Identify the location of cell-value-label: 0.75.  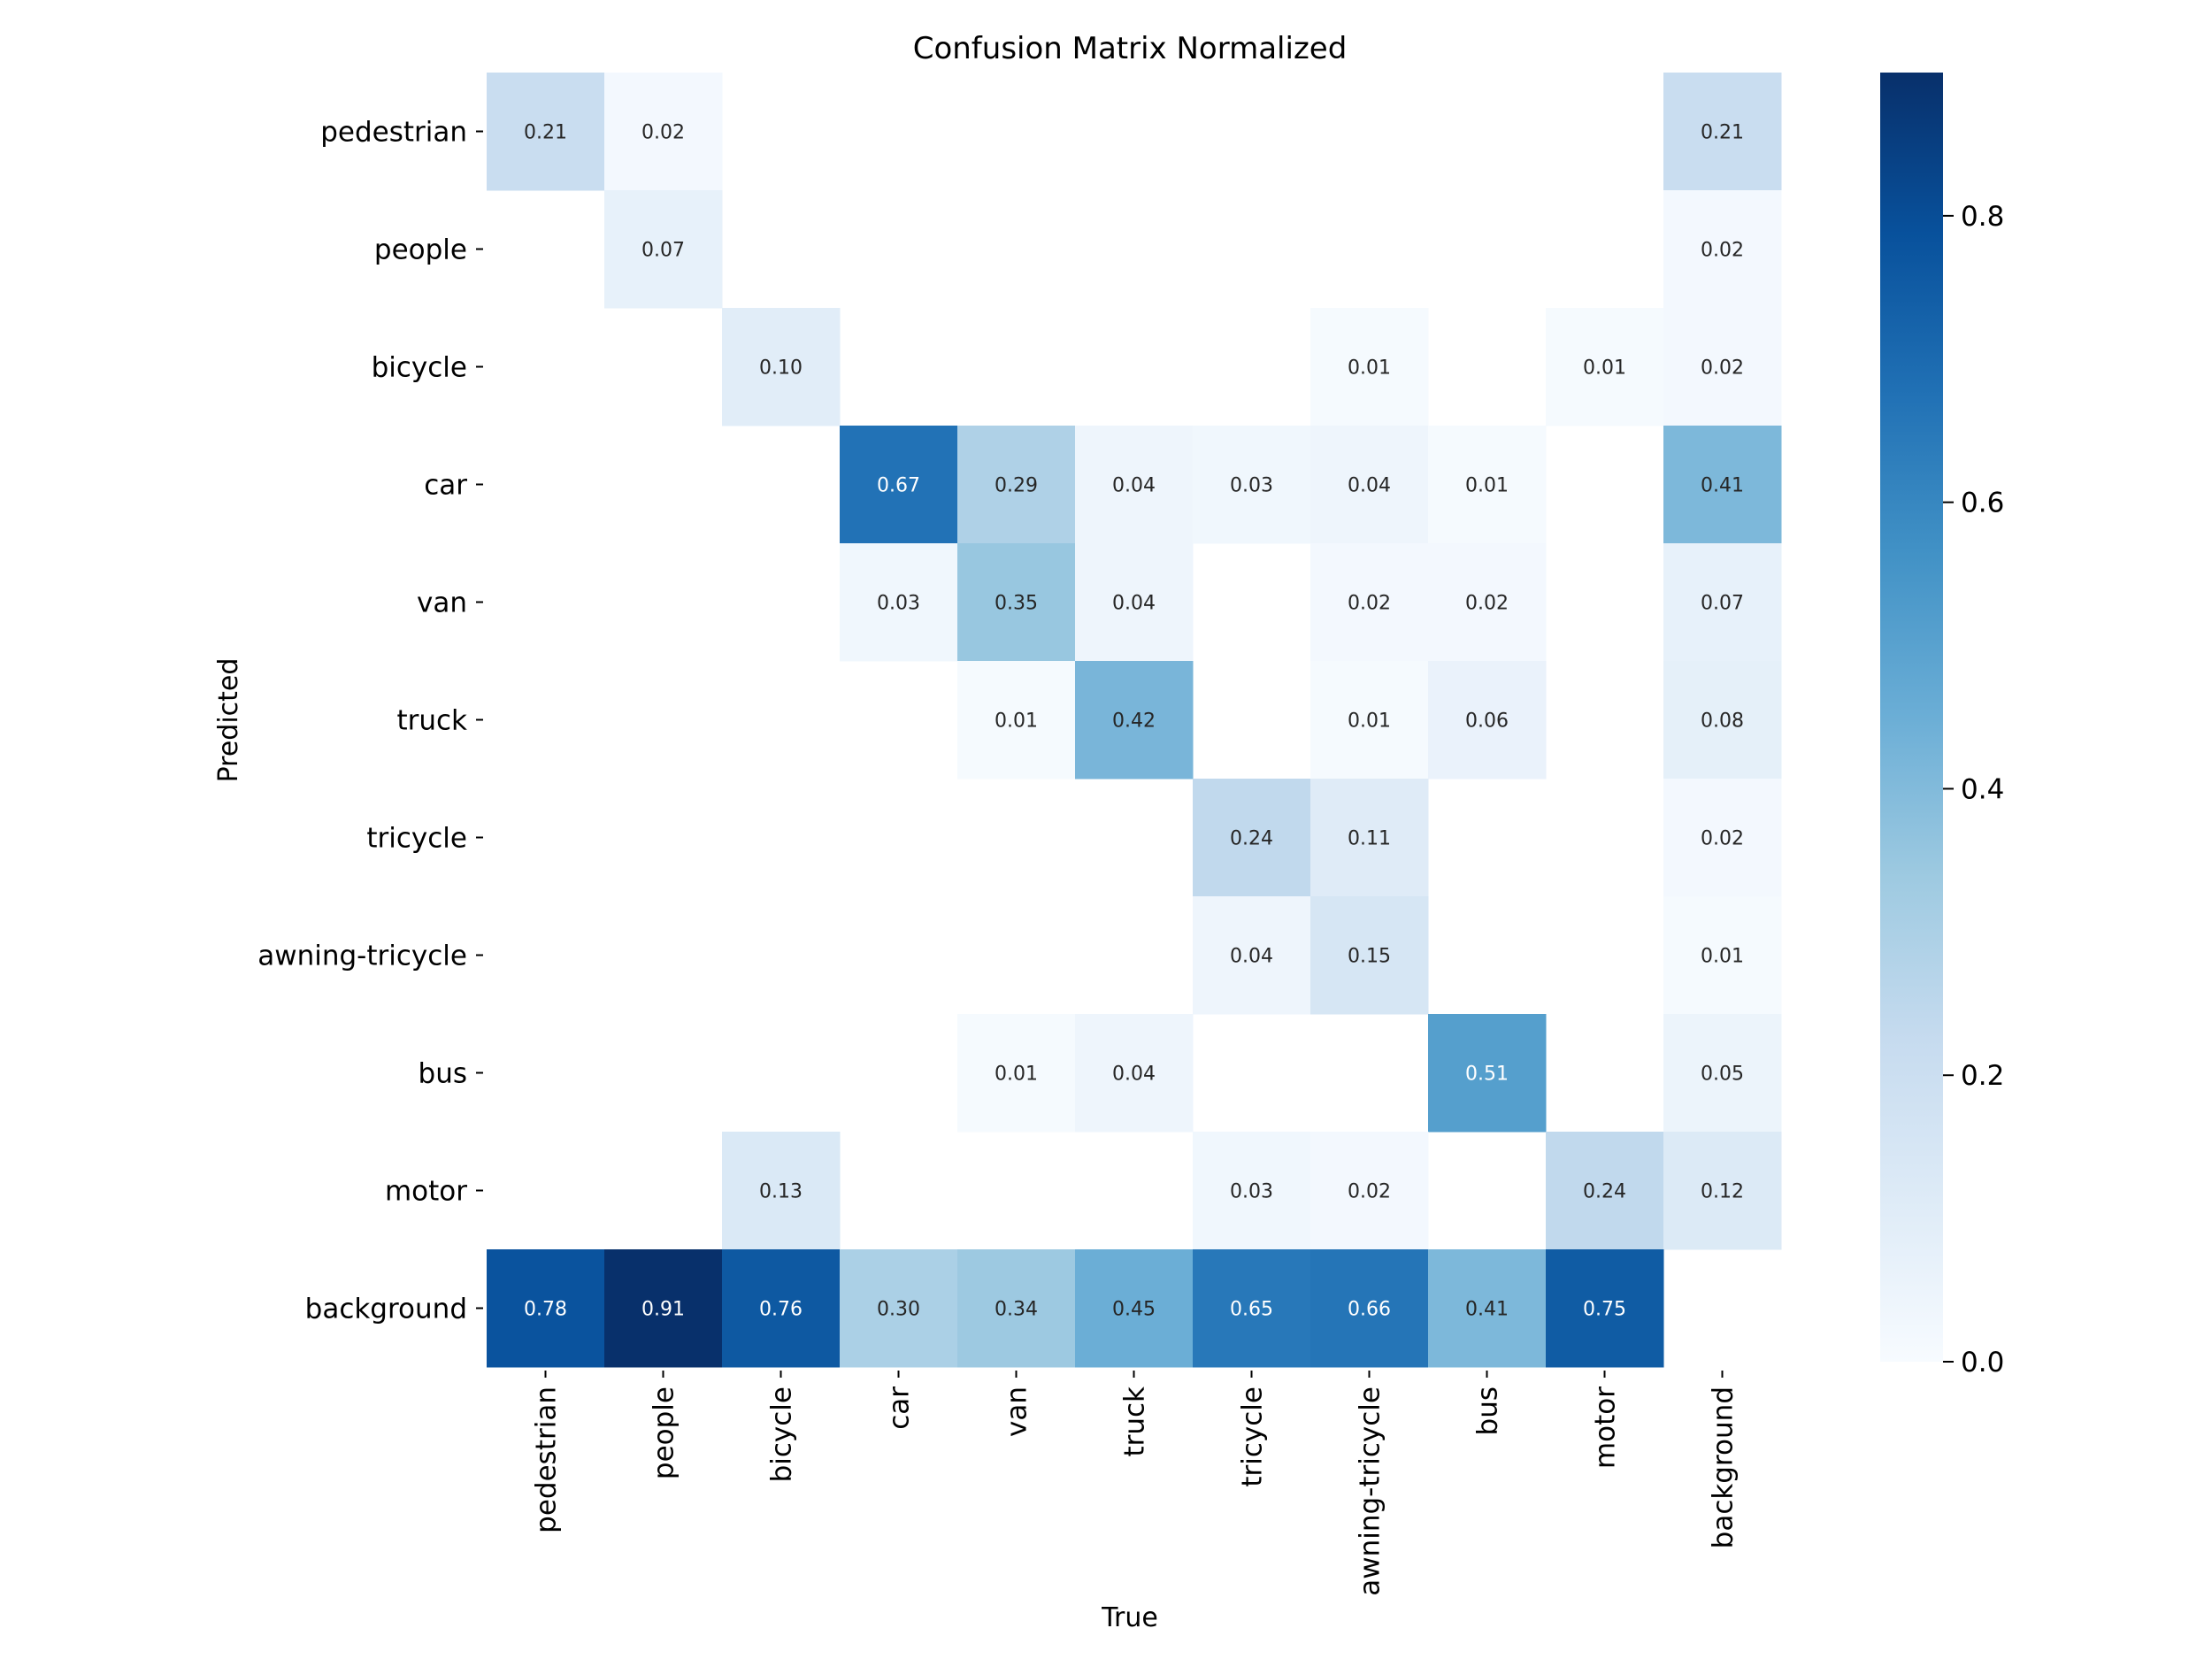
(1605, 1310).